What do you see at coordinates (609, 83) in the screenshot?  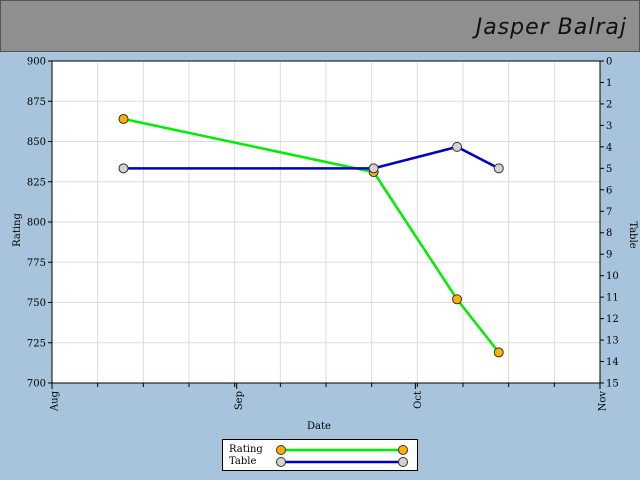 I see `y-right-tick-label: 1` at bounding box center [609, 83].